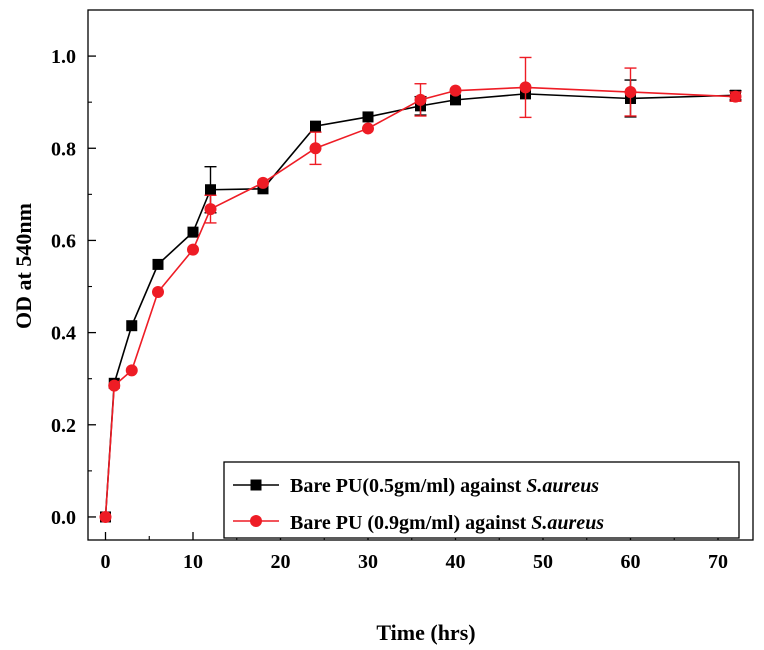 Image resolution: width=764 pixels, height=650 pixels. Describe the element at coordinates (73, 287) in the screenshot. I see `y-axis: 0.0 0.2 0.4 0.6 0.8 1.0` at that location.